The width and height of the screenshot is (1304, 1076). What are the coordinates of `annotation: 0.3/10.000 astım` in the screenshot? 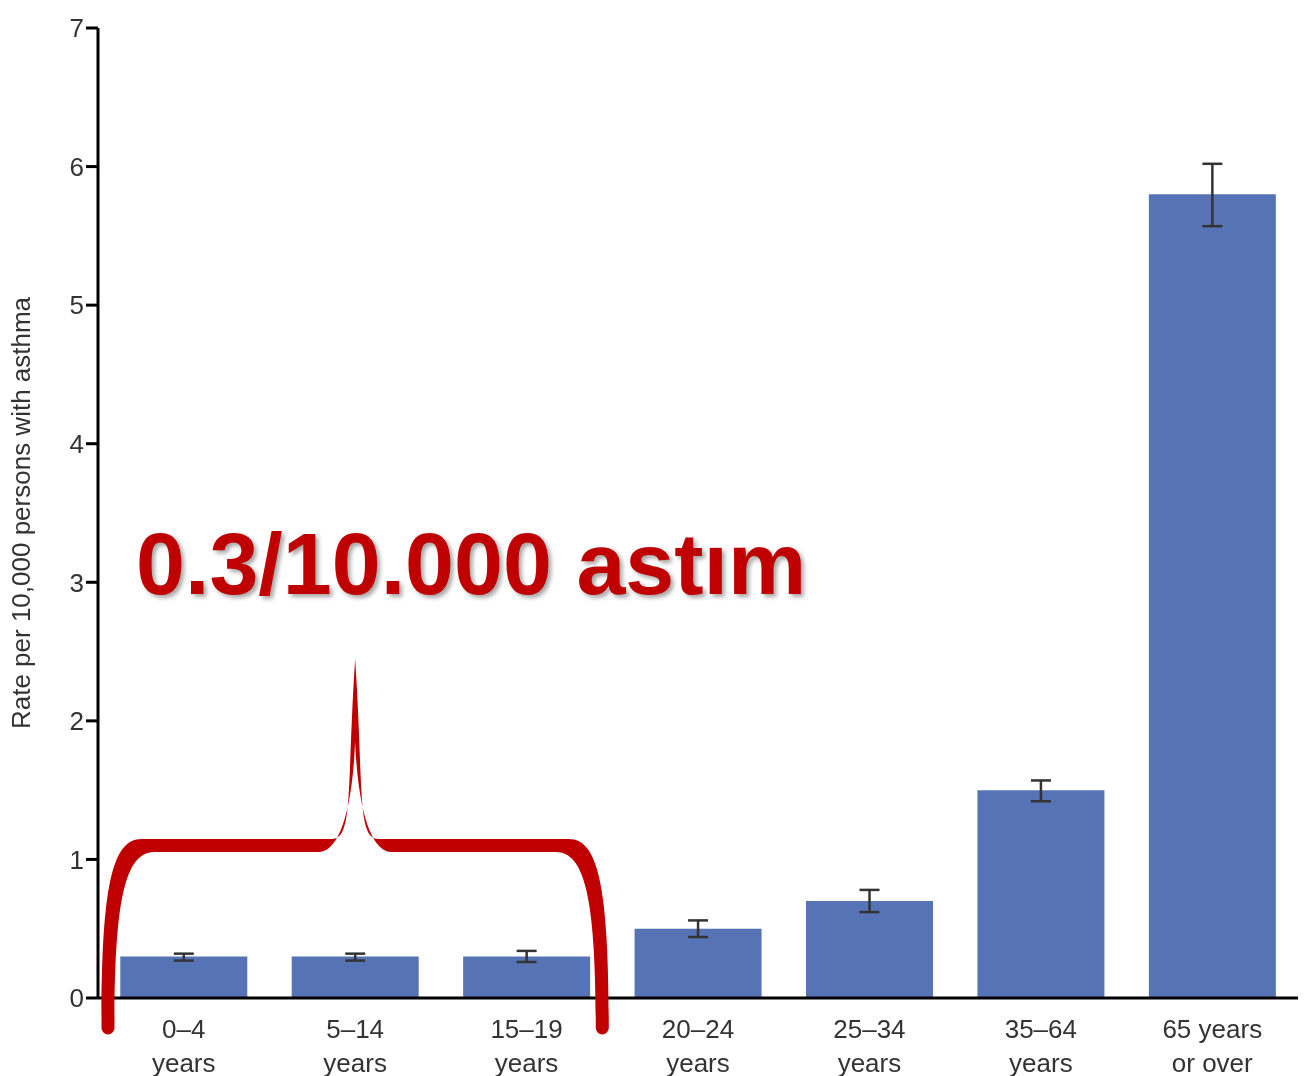 It's located at (471, 564).